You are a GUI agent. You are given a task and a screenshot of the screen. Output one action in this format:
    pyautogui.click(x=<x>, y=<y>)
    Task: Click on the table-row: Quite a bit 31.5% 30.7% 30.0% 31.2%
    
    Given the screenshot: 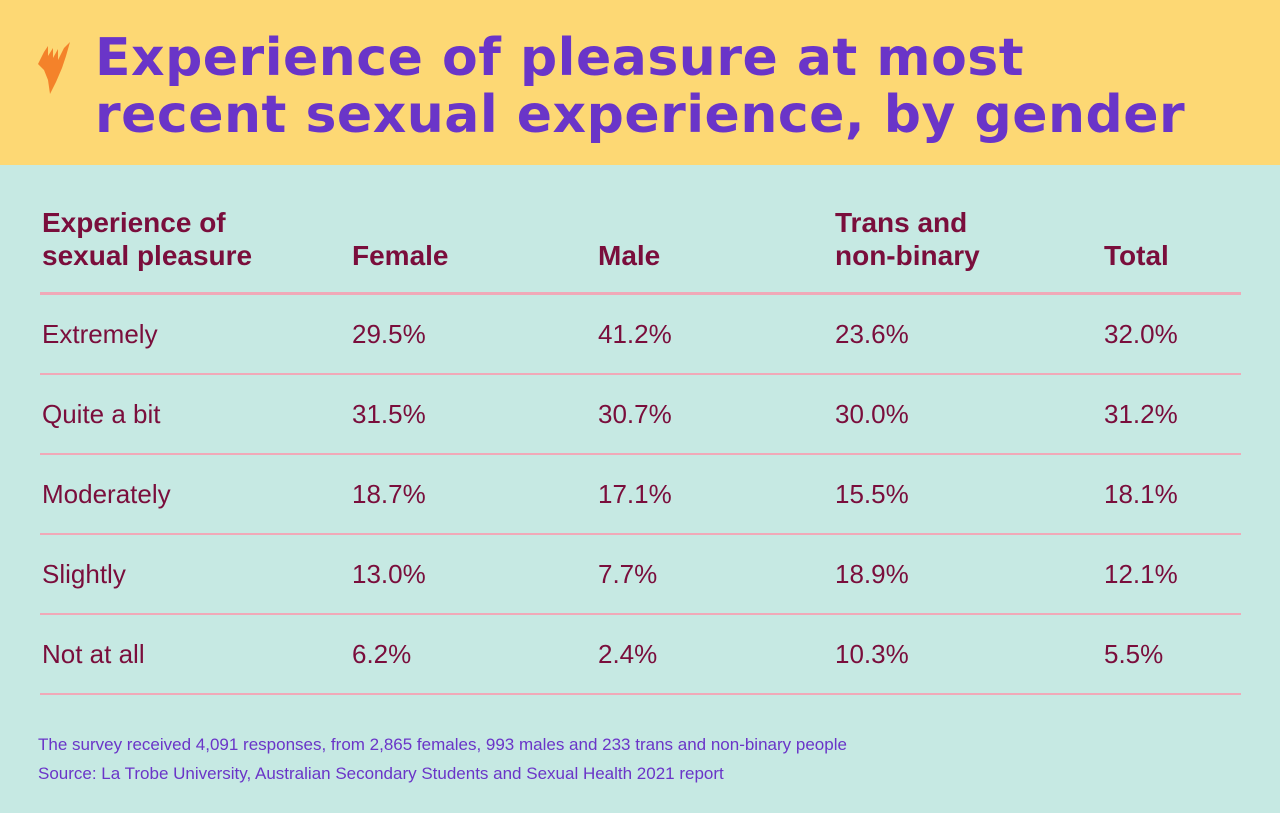 What is the action you would take?
    pyautogui.click(x=640, y=415)
    